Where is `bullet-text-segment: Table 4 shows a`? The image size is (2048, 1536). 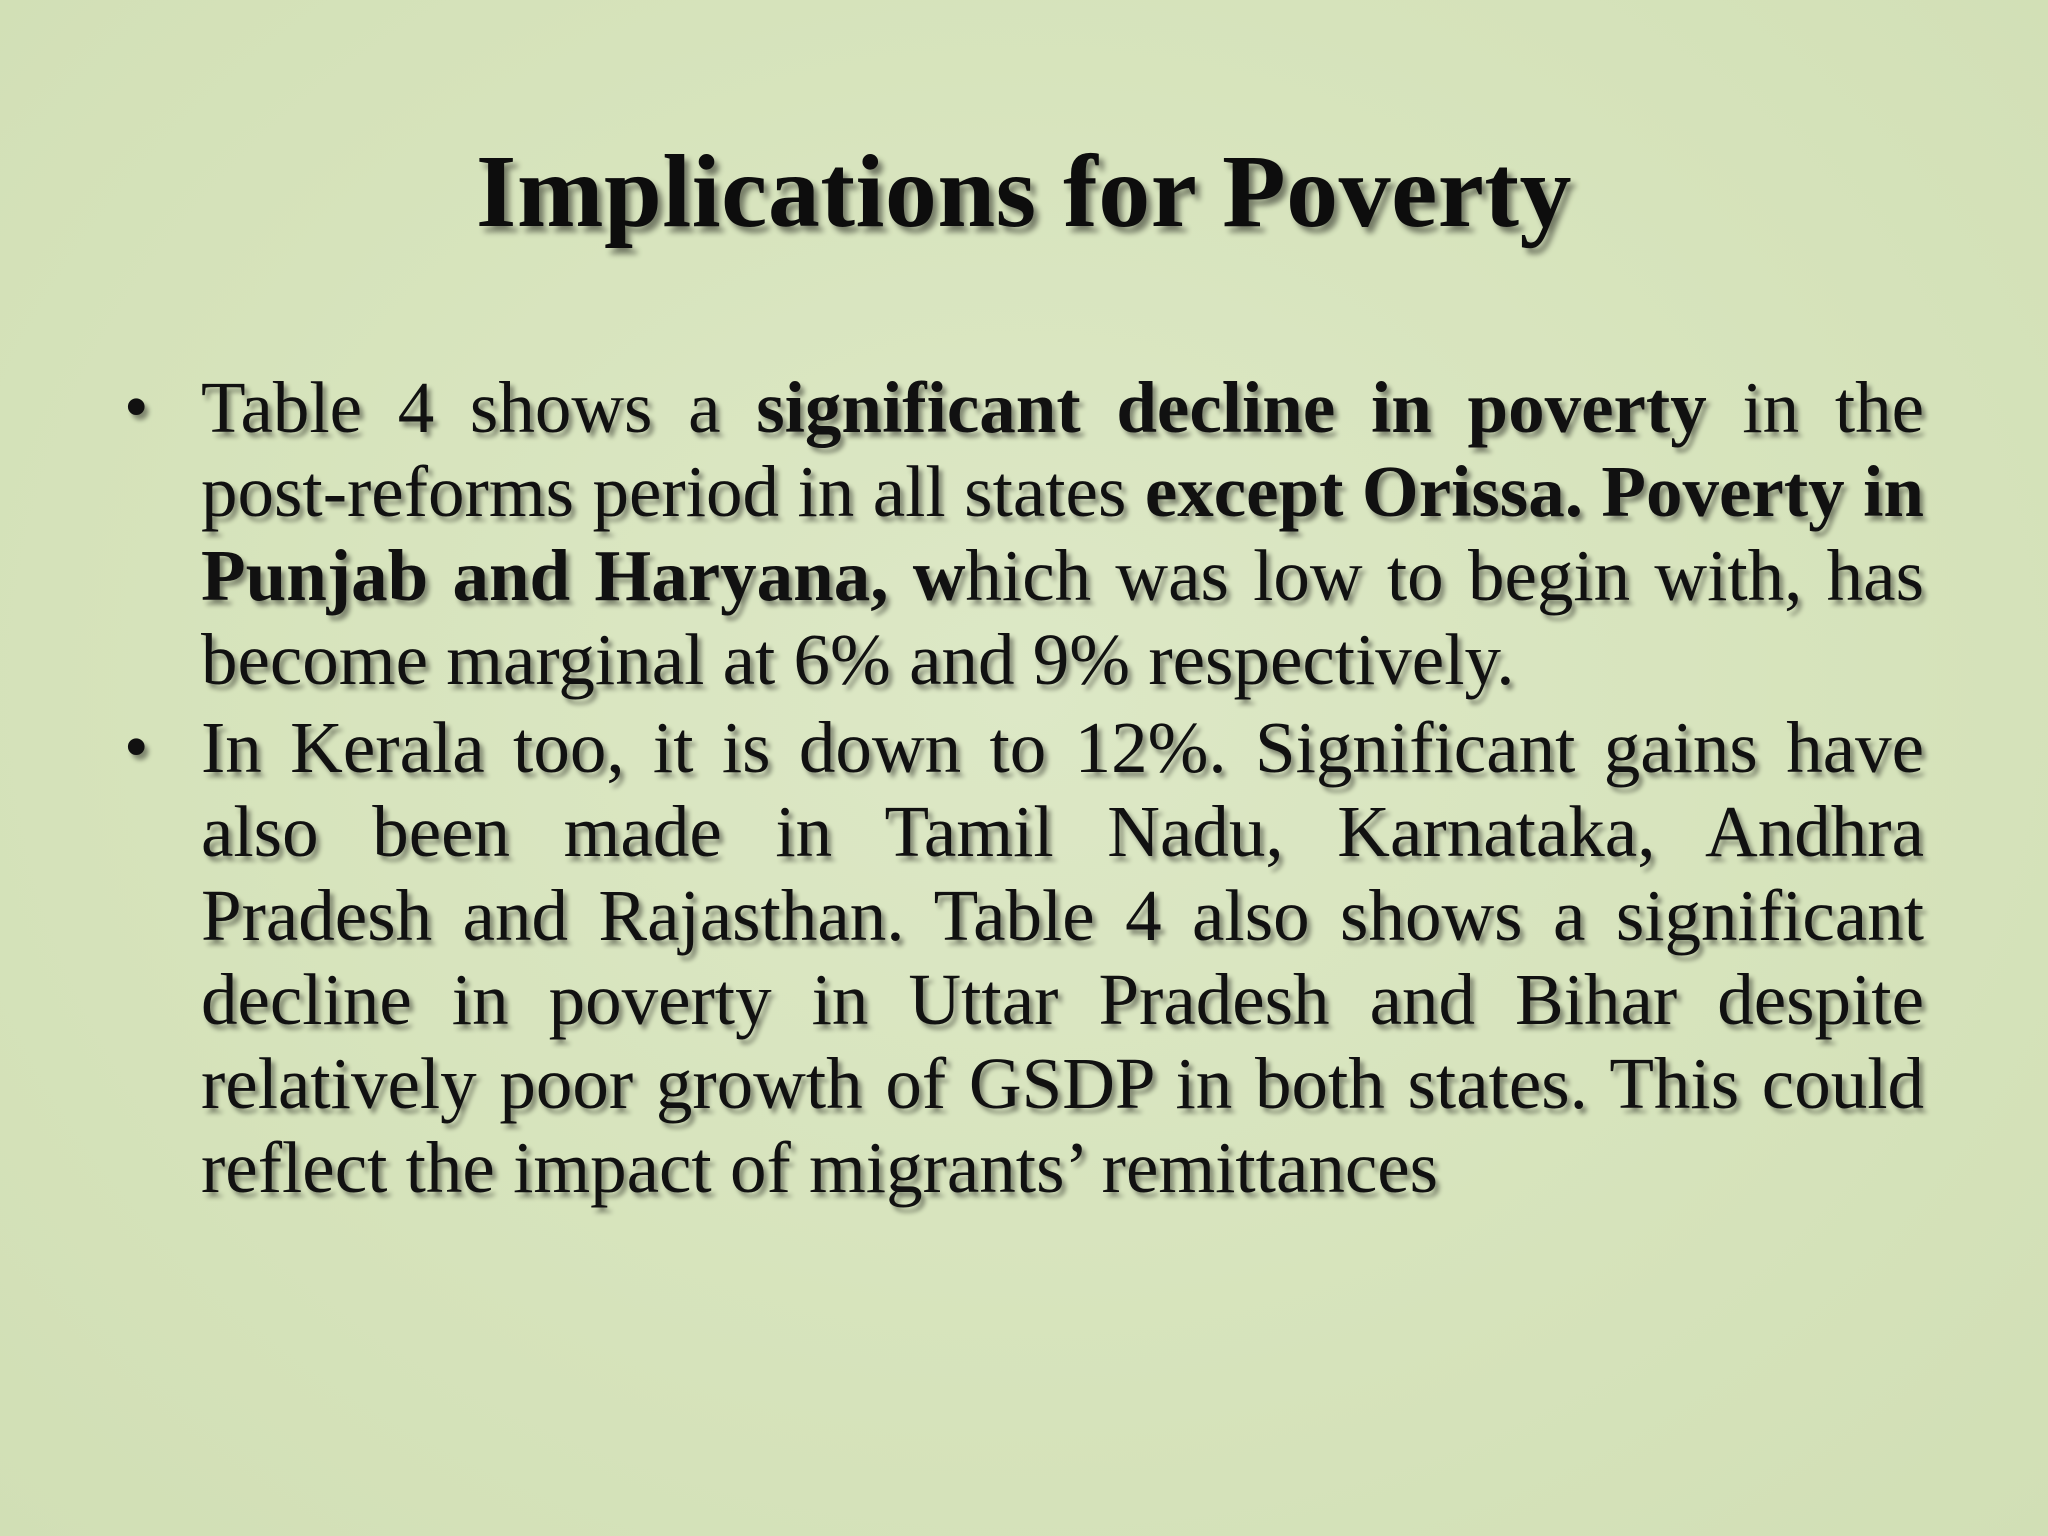
bullet-text-segment: Table 4 shows a is located at coordinates (479, 407).